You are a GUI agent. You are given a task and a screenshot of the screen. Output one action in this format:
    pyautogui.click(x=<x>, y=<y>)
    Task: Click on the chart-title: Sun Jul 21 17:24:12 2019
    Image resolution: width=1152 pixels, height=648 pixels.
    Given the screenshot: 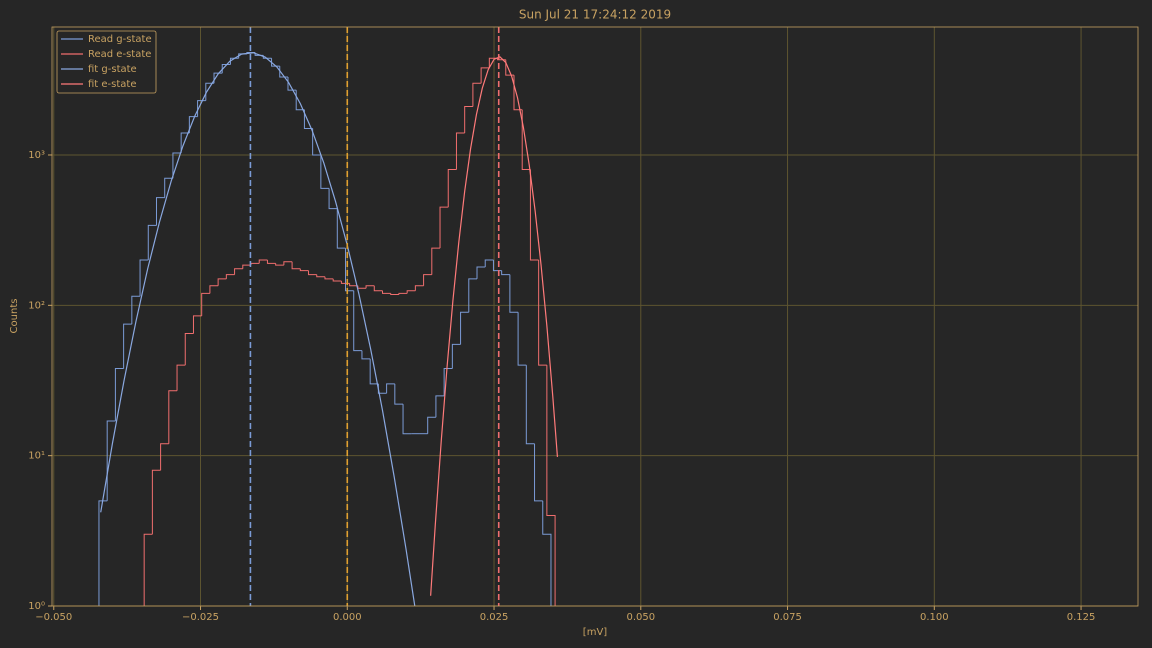 What is the action you would take?
    pyautogui.click(x=595, y=15)
    